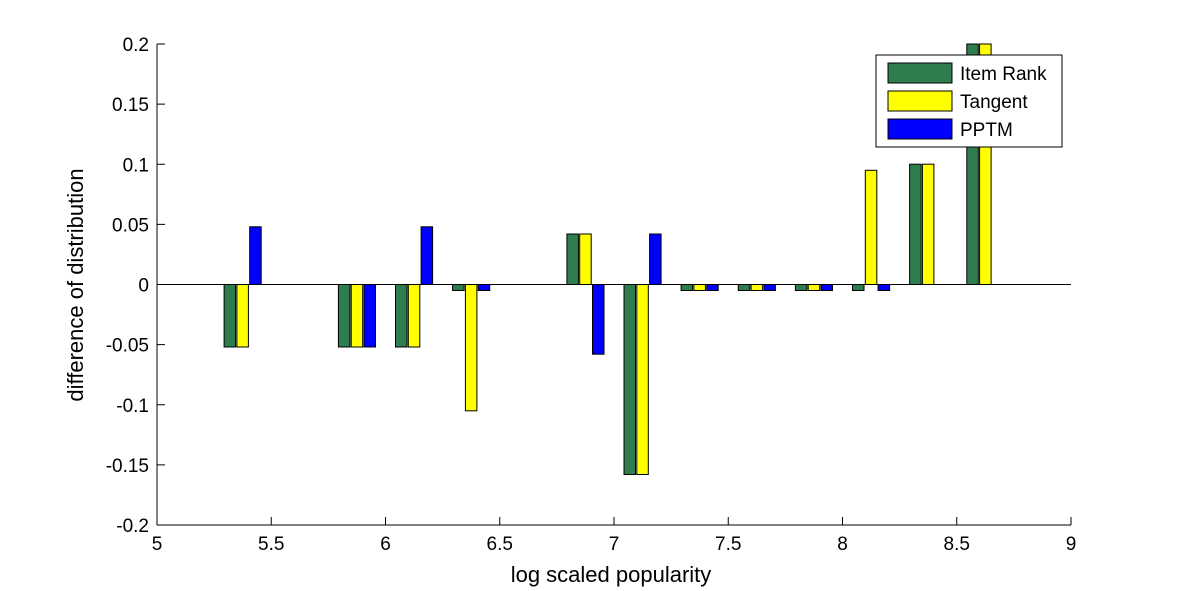 This screenshot has width=1183, height=591. I want to click on y-tick-label: -0.05, so click(127, 346).